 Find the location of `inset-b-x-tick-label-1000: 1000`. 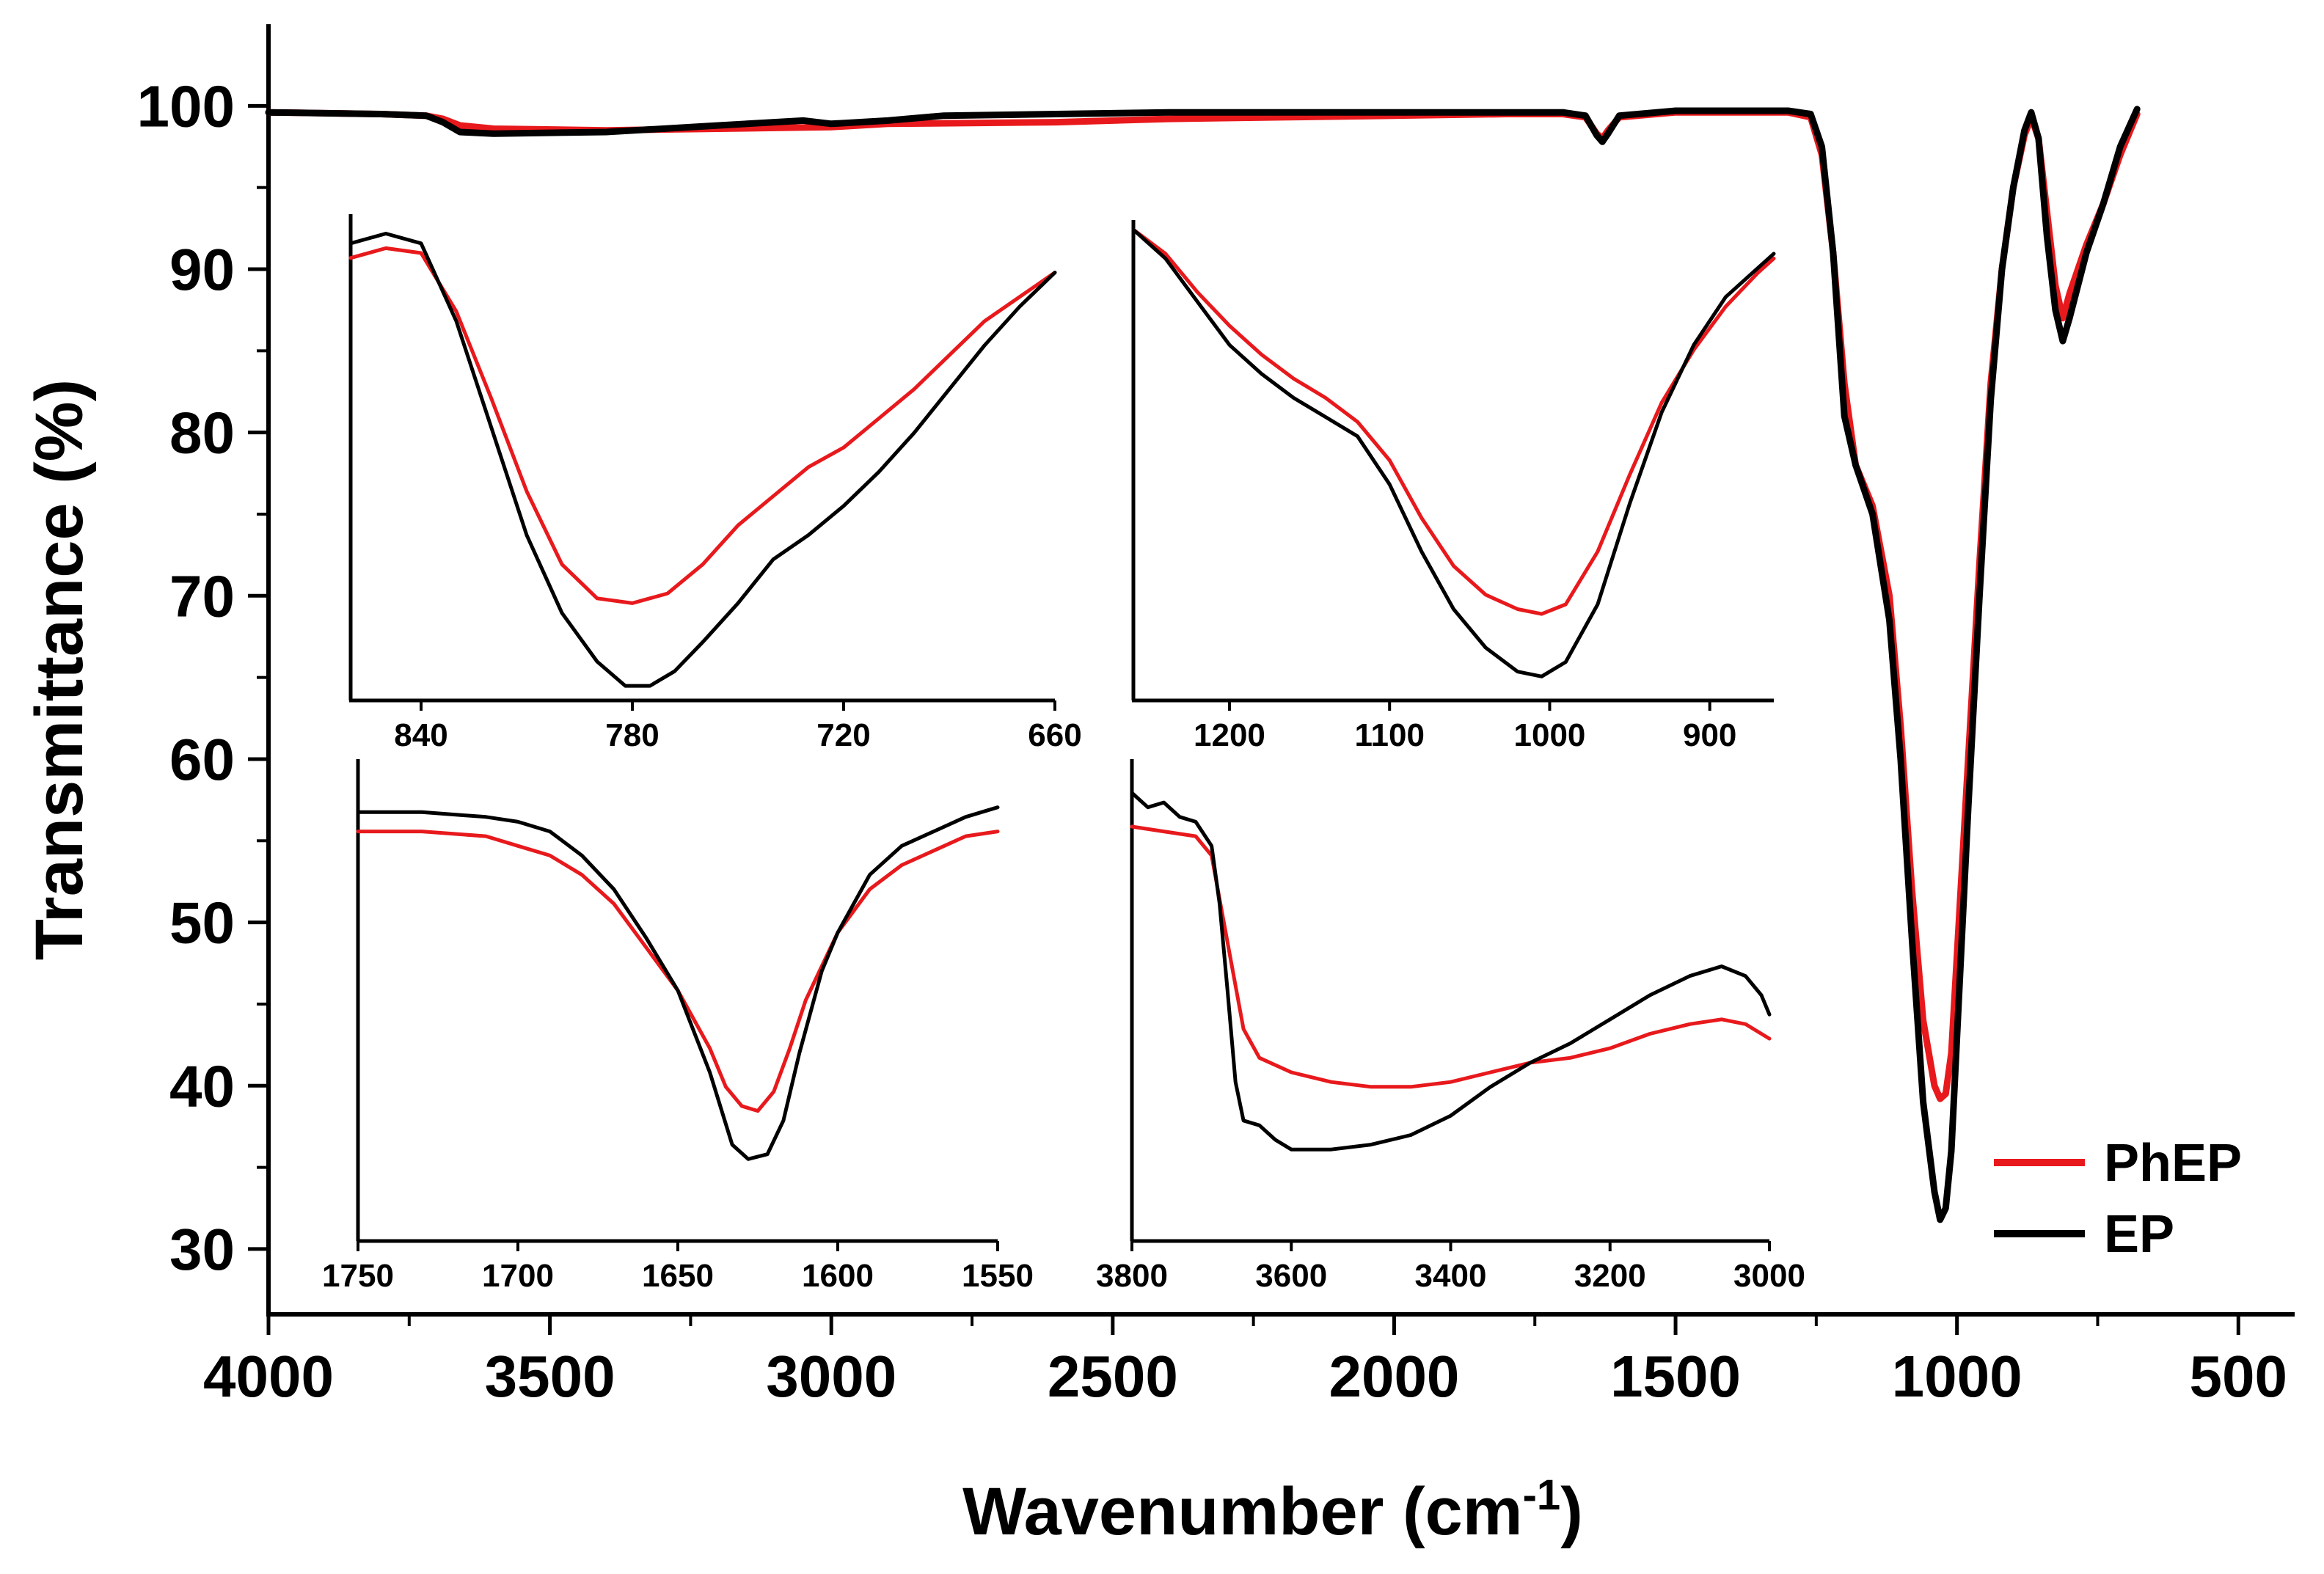

inset-b-x-tick-label-1000: 1000 is located at coordinates (1550, 735).